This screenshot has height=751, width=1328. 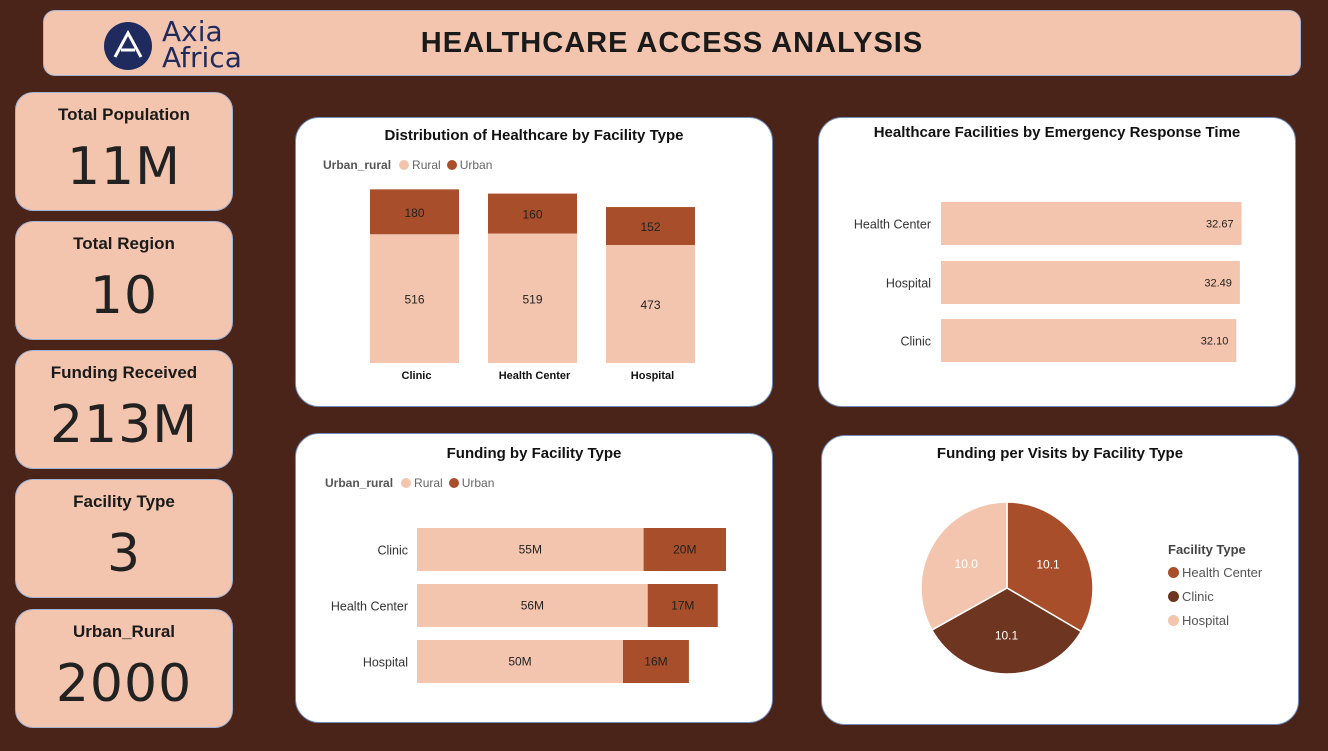 What do you see at coordinates (124, 684) in the screenshot?
I see `kpi-value: 2000` at bounding box center [124, 684].